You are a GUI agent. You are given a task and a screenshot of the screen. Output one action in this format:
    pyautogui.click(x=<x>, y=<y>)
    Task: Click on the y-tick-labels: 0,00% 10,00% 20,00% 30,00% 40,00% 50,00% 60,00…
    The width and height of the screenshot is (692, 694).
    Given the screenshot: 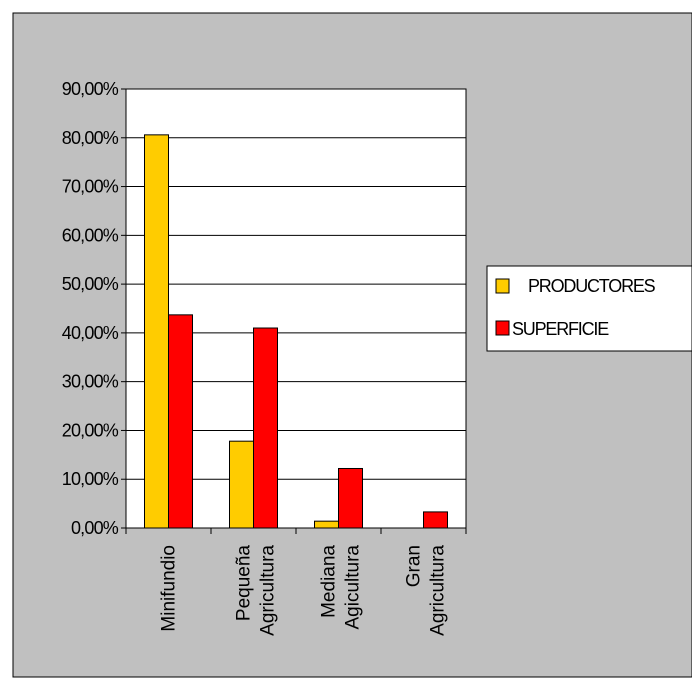 What is the action you would take?
    pyautogui.click(x=91, y=308)
    